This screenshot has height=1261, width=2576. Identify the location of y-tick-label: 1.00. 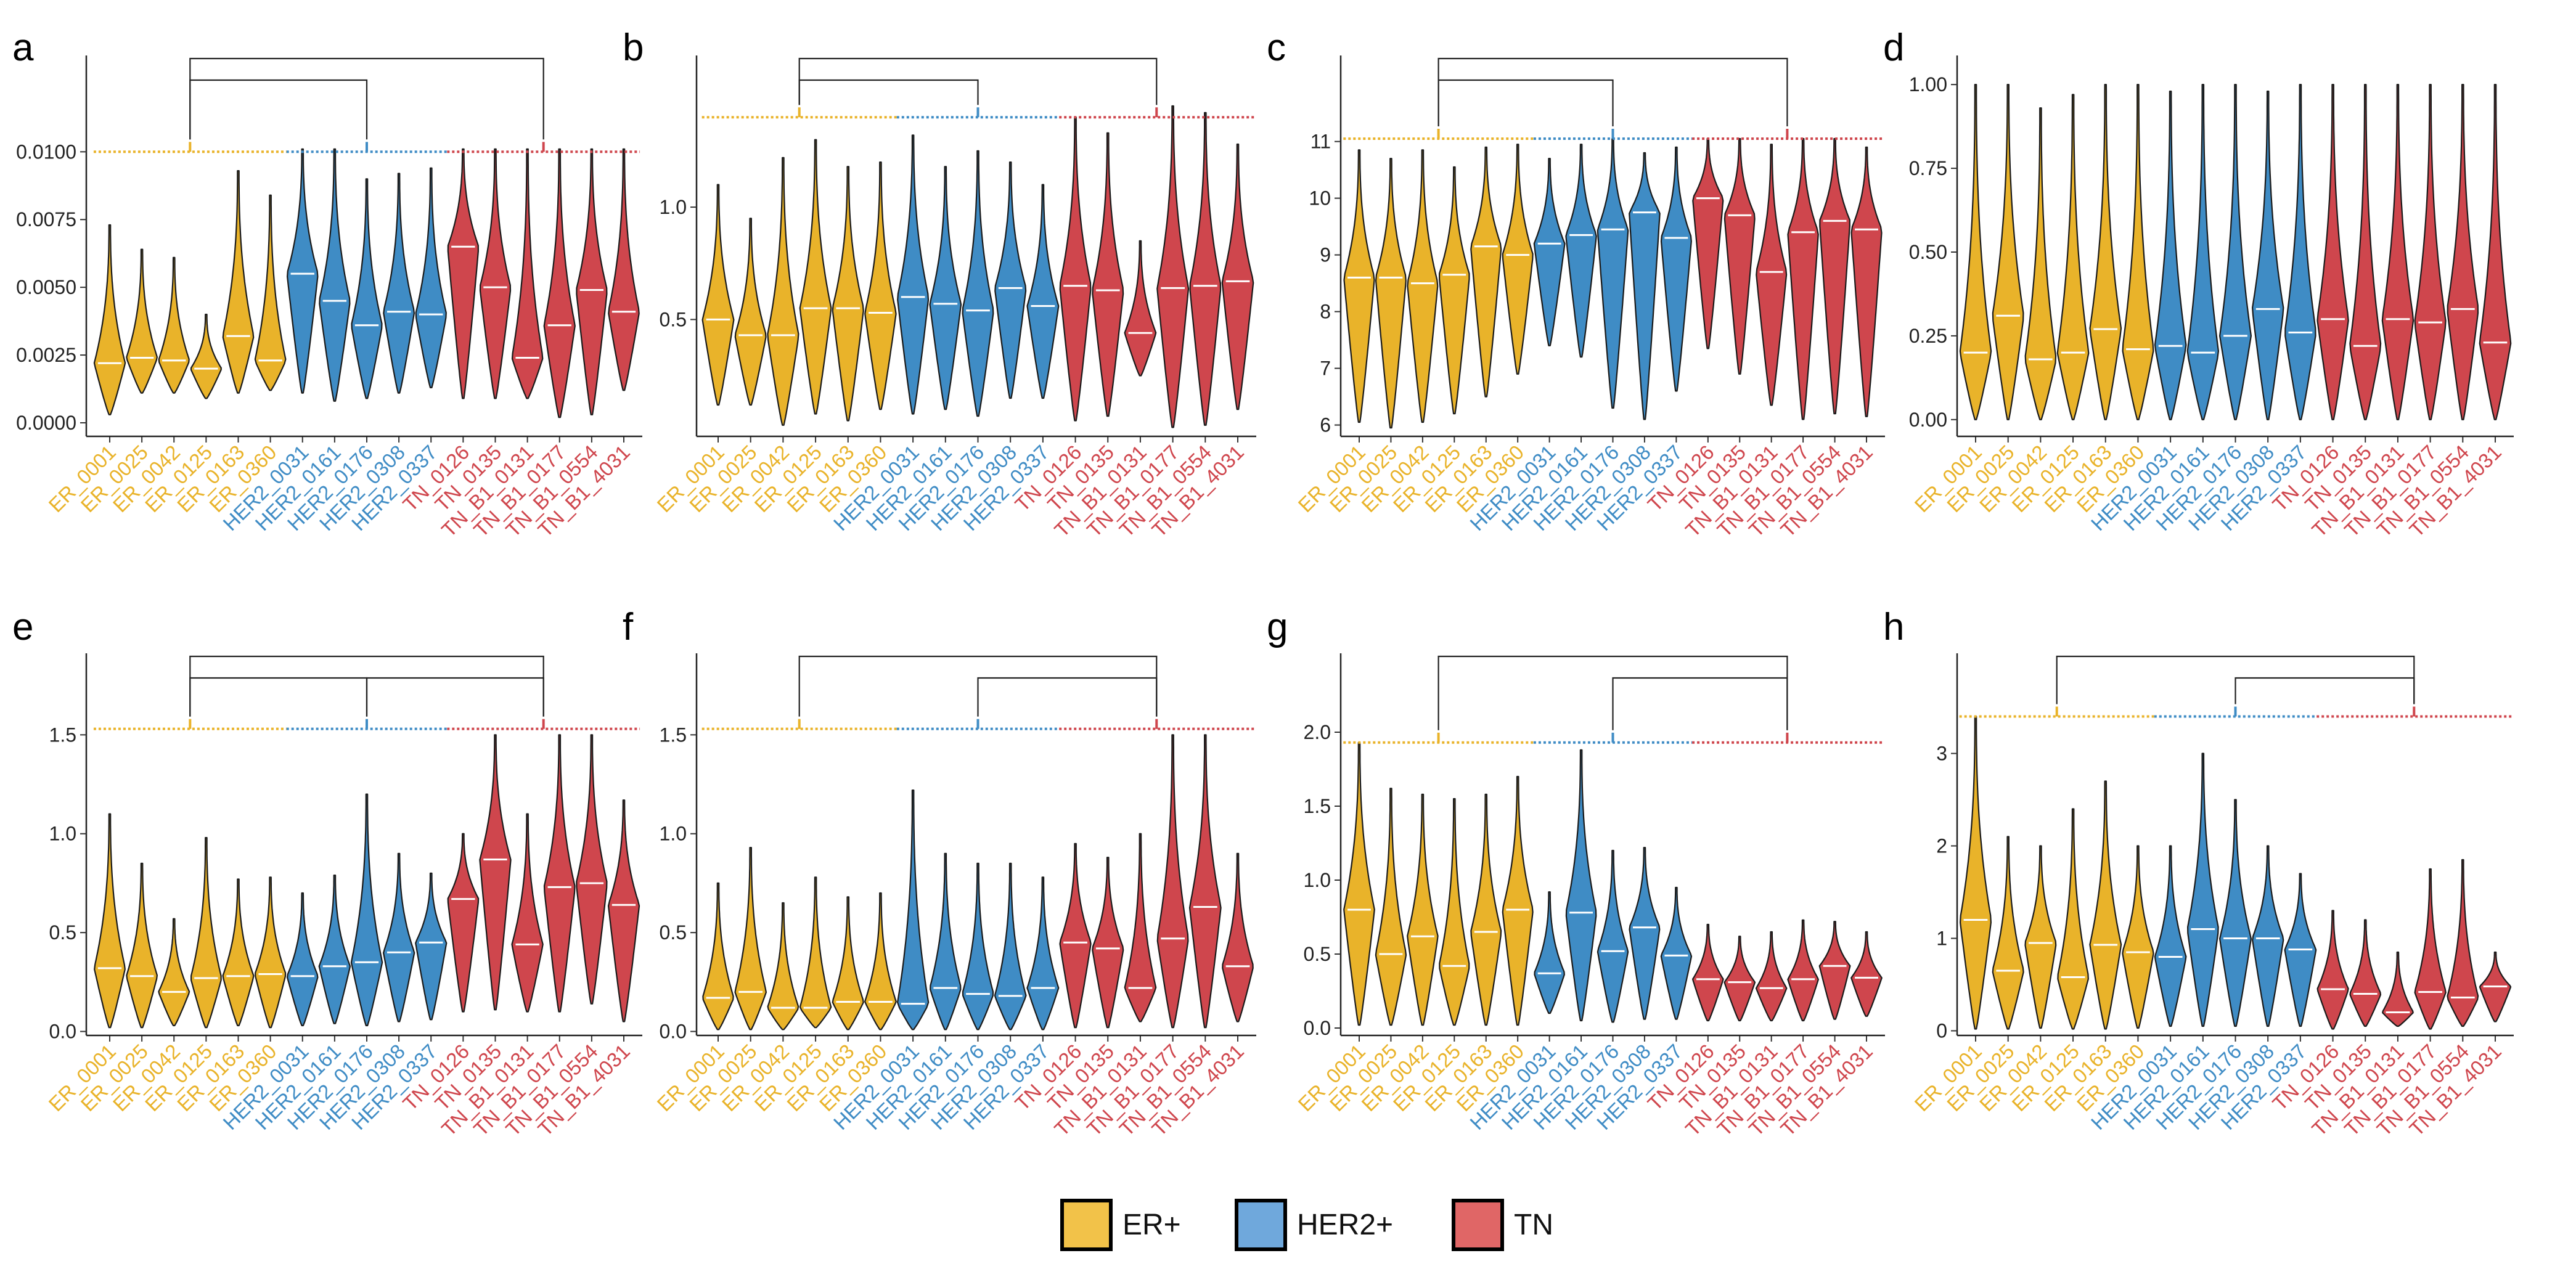
(1928, 84).